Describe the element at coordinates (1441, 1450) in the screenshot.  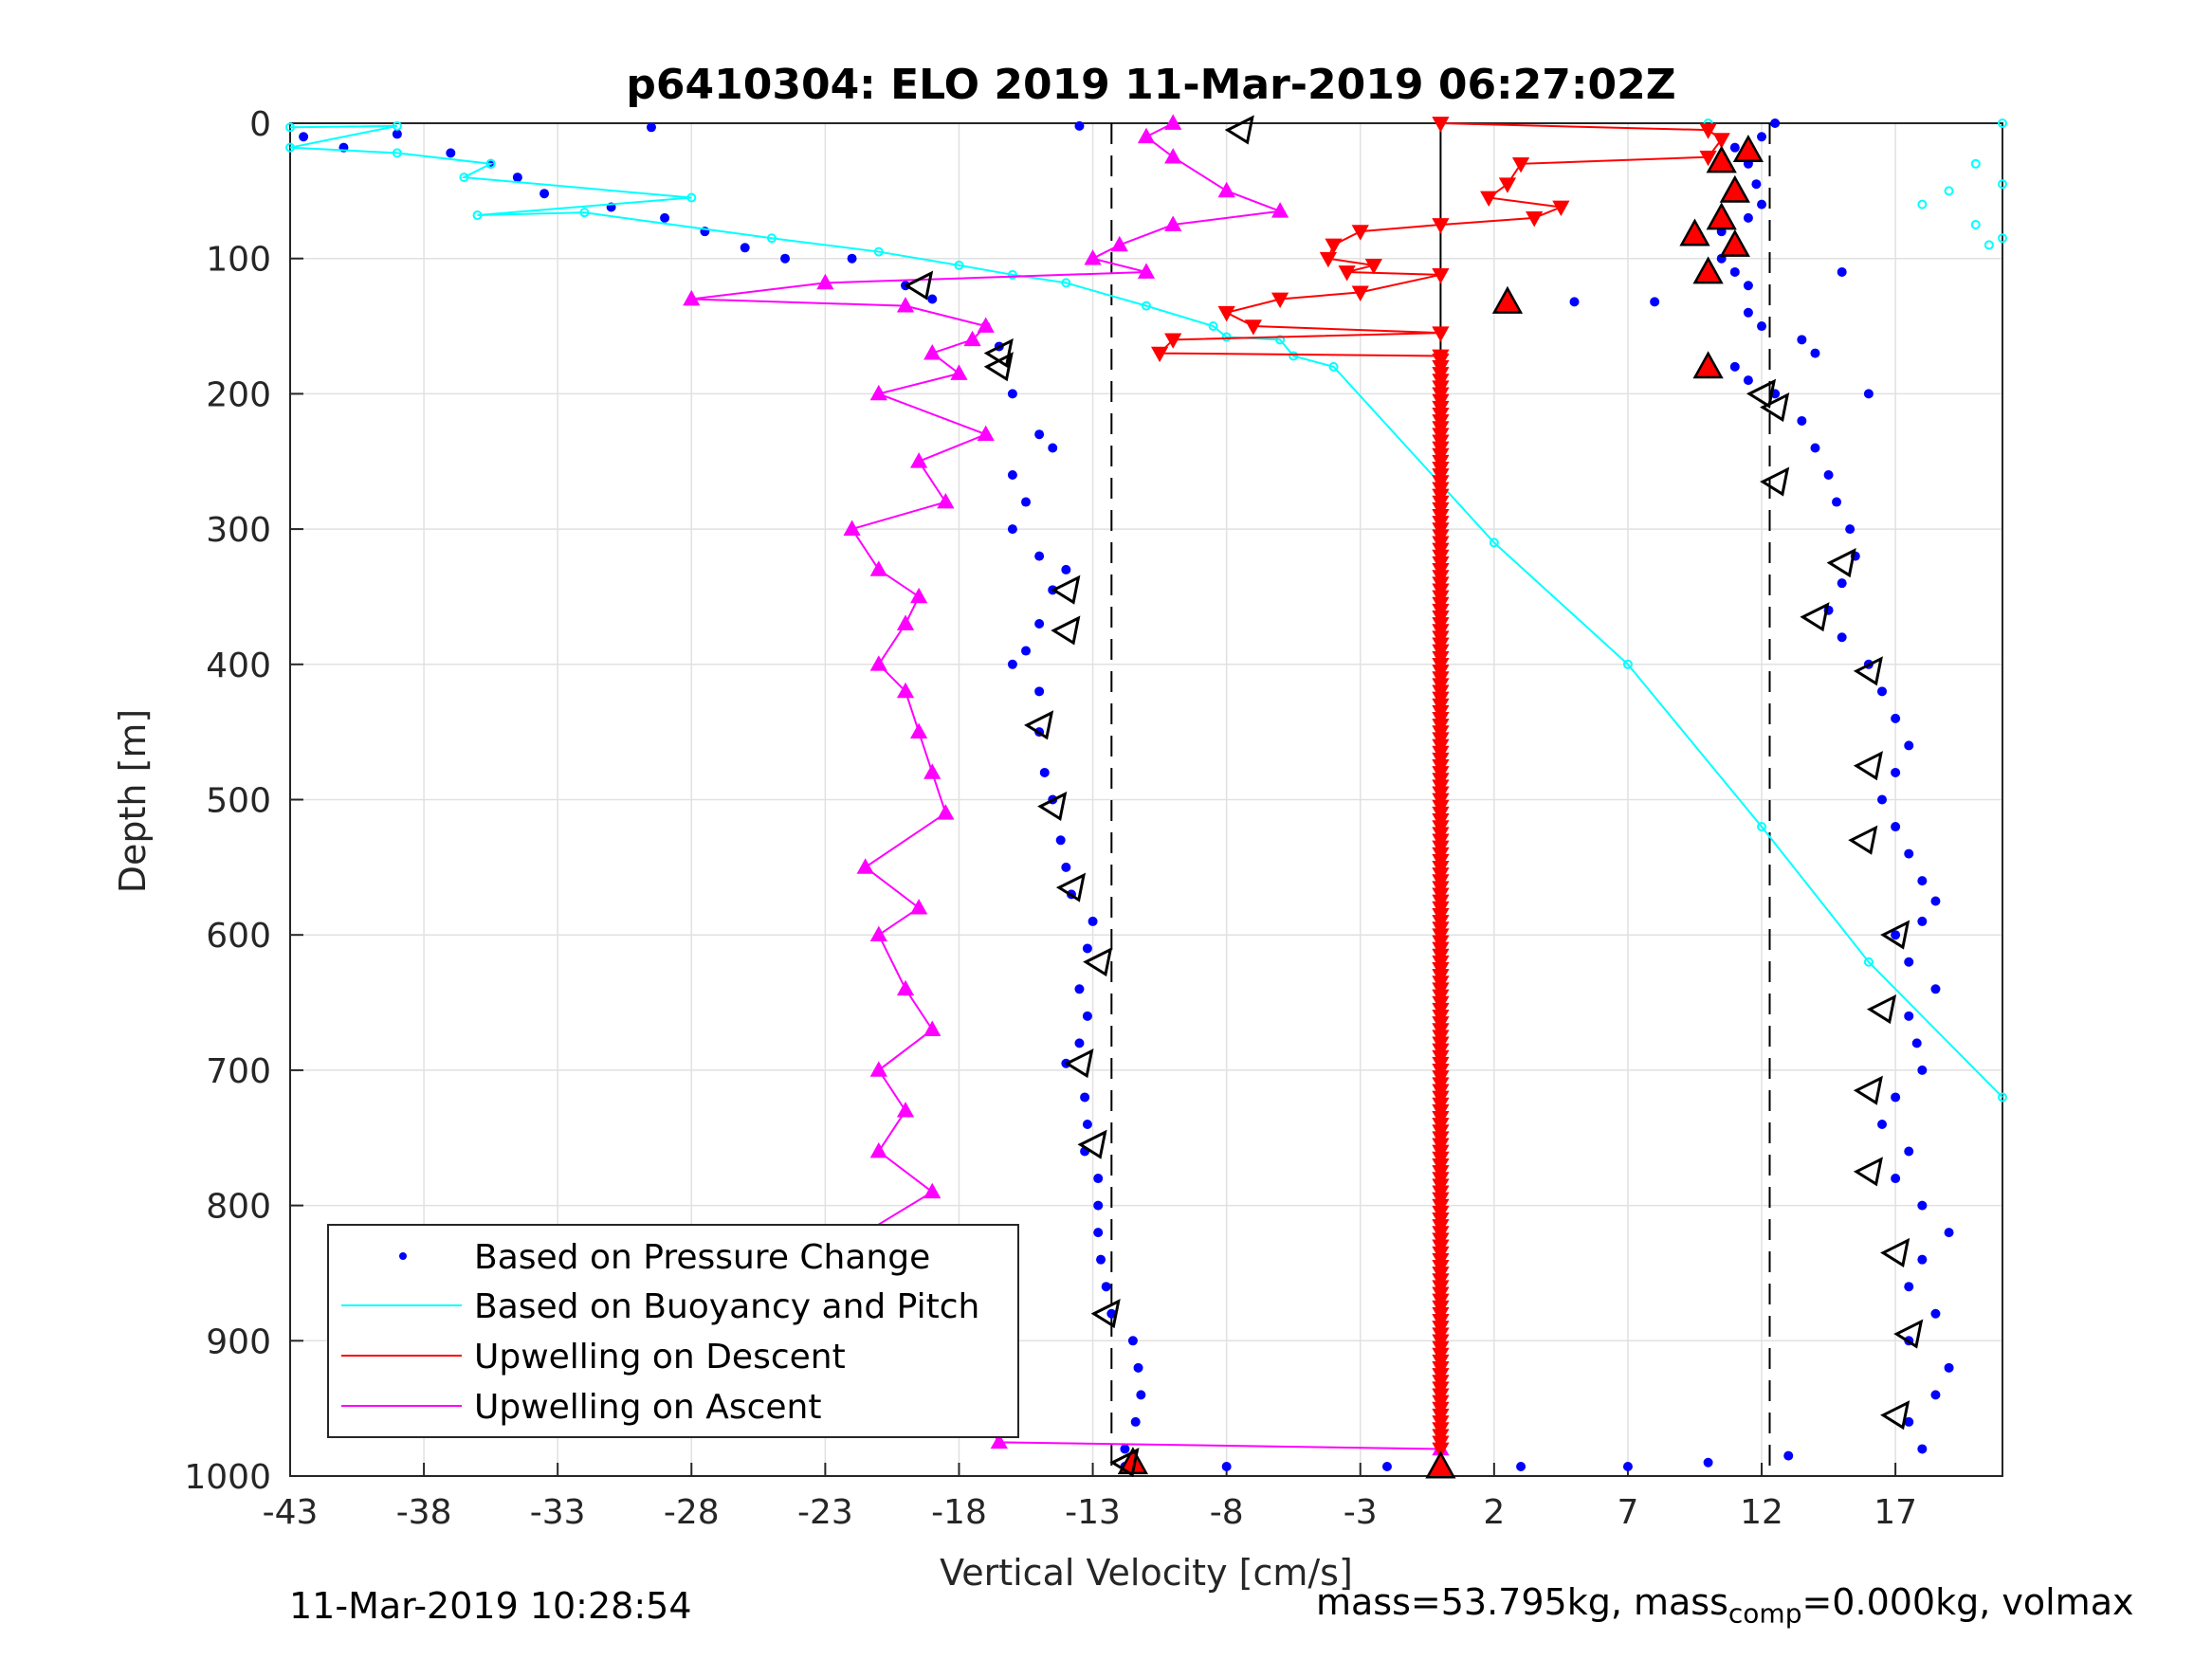
I see `descent-upwelling-column-point` at that location.